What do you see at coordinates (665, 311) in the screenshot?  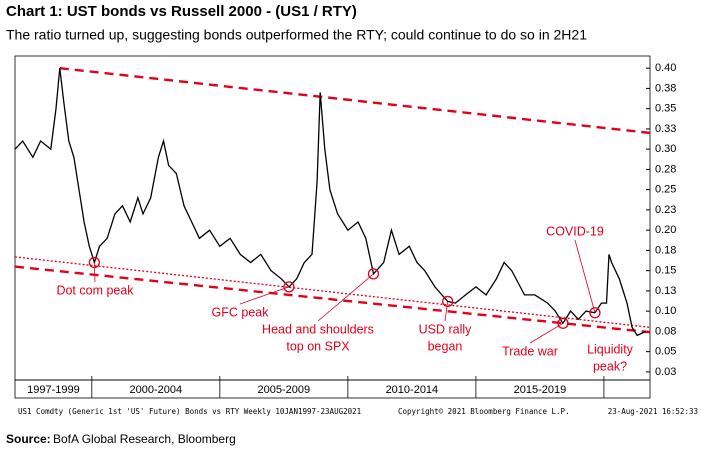 I see `y-tick-label: 0.10` at bounding box center [665, 311].